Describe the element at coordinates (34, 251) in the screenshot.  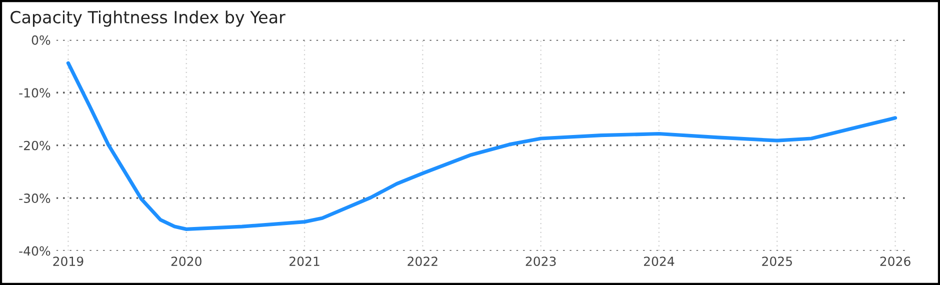
I see `y-tick-label: -40%` at that location.